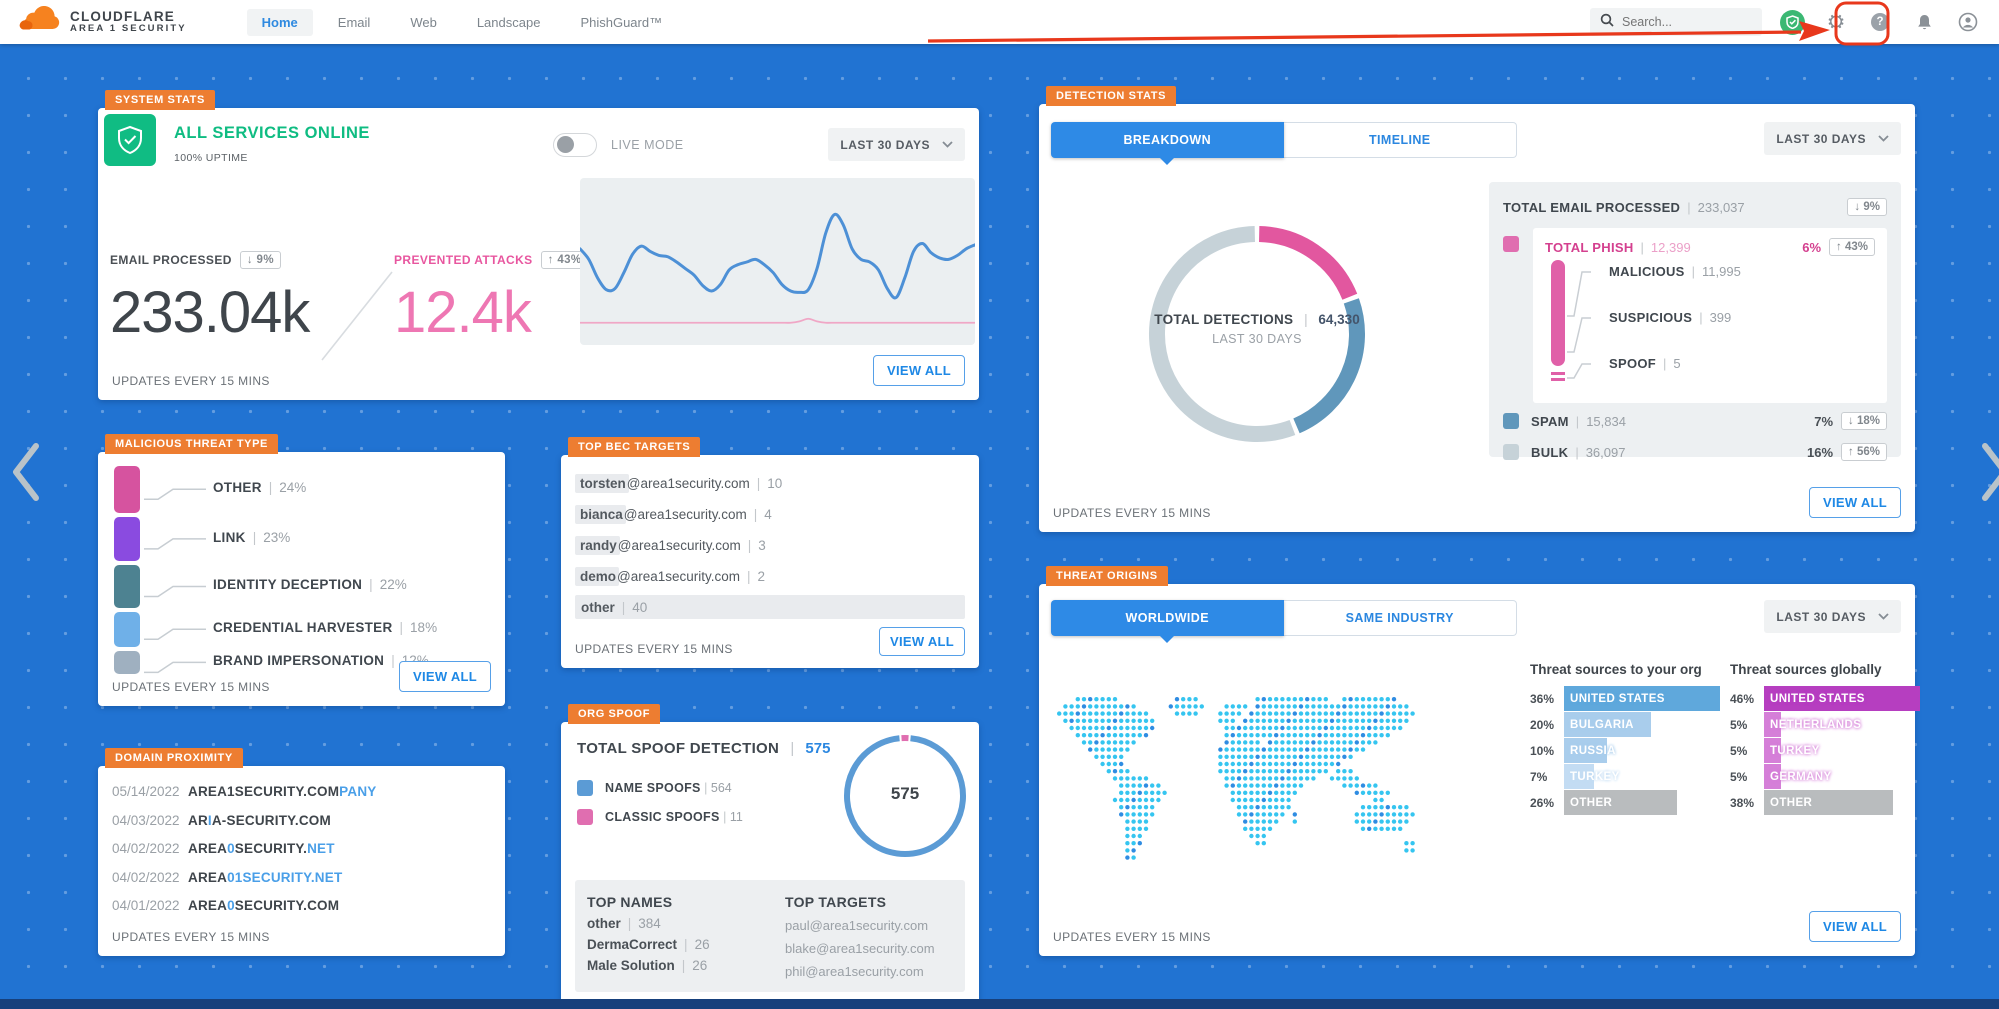 The width and height of the screenshot is (1999, 1009). Describe the element at coordinates (660, 817) in the screenshot. I see `spoof-legend-classic-spoofs: CLASSIC SPOOFS | 11` at that location.